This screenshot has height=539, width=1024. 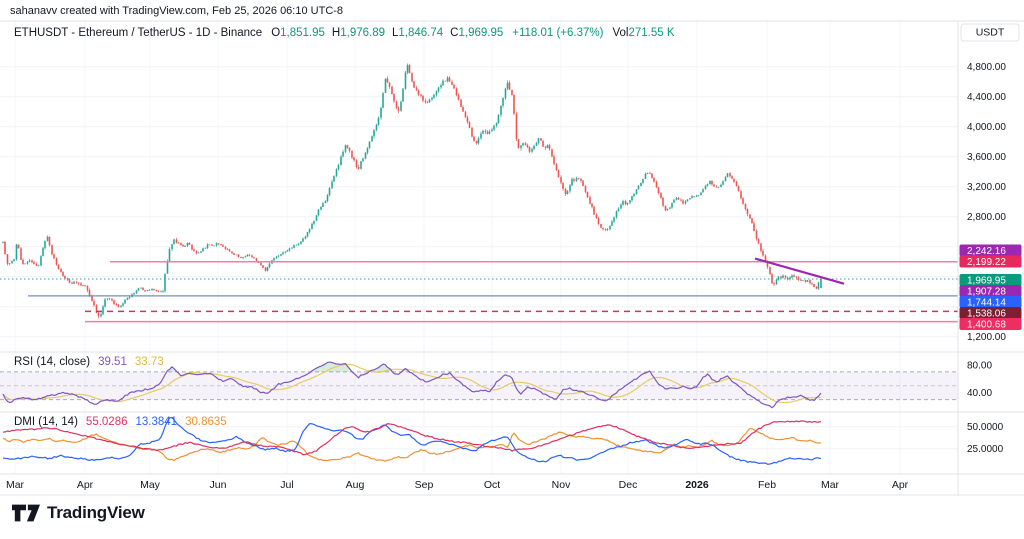 What do you see at coordinates (986, 187) in the screenshot?
I see `svg-text: 3,200.00` at bounding box center [986, 187].